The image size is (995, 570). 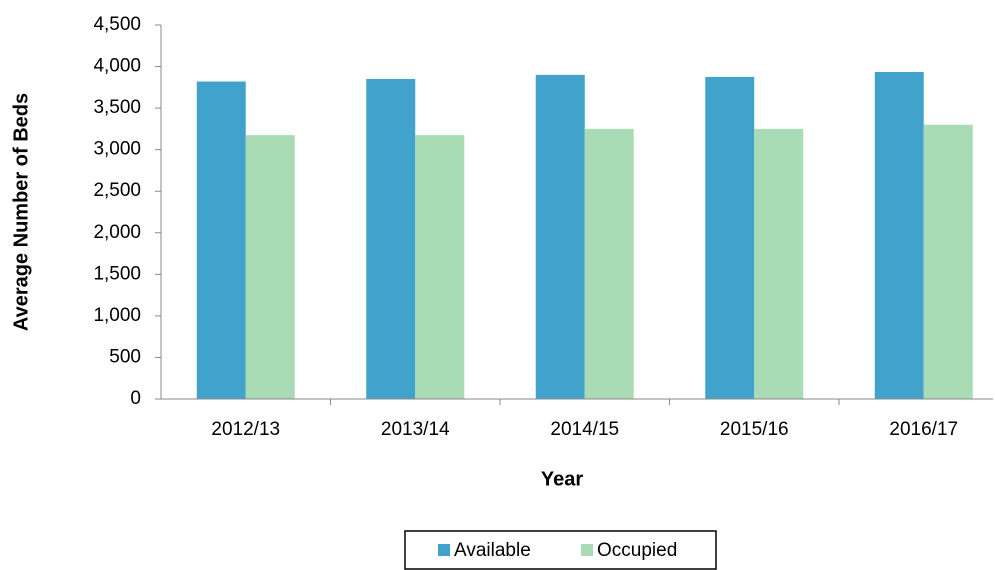 What do you see at coordinates (117, 190) in the screenshot?
I see `y-tick-label: 2,500` at bounding box center [117, 190].